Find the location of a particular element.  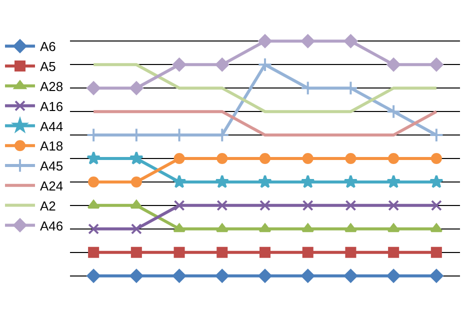

legend-label: A6 is located at coordinates (48, 46).